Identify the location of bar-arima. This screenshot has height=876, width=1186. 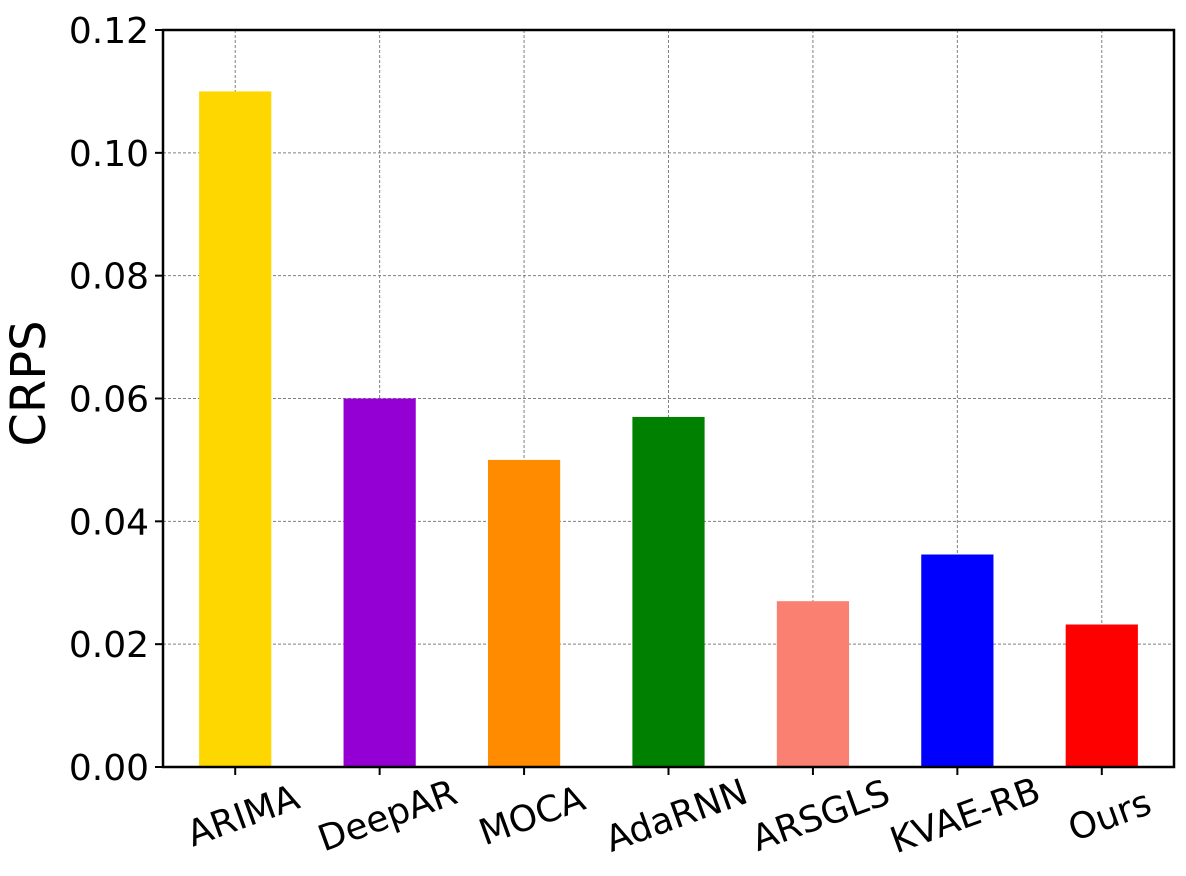
(235, 429).